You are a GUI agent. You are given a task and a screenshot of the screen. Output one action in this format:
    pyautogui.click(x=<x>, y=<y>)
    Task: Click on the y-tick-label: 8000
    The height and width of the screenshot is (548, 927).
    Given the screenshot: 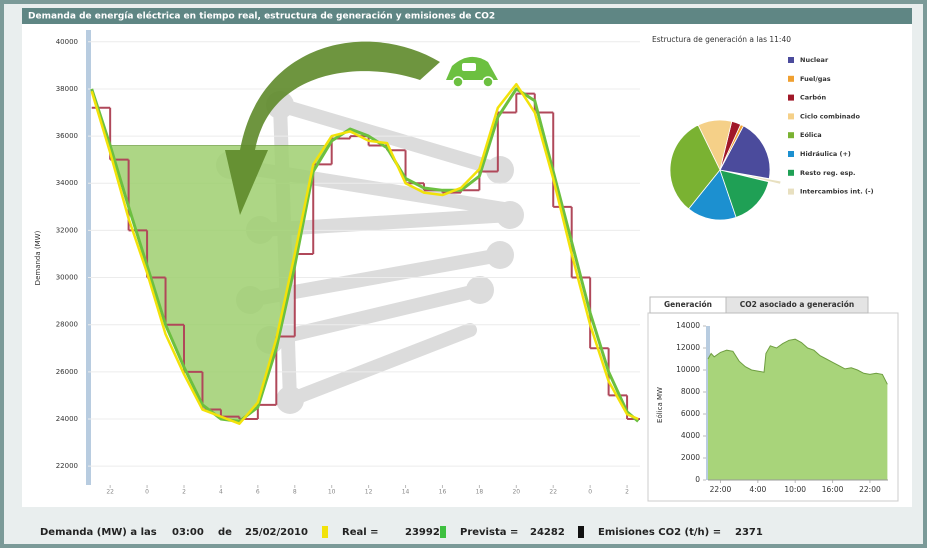 What is the action you would take?
    pyautogui.click(x=690, y=391)
    